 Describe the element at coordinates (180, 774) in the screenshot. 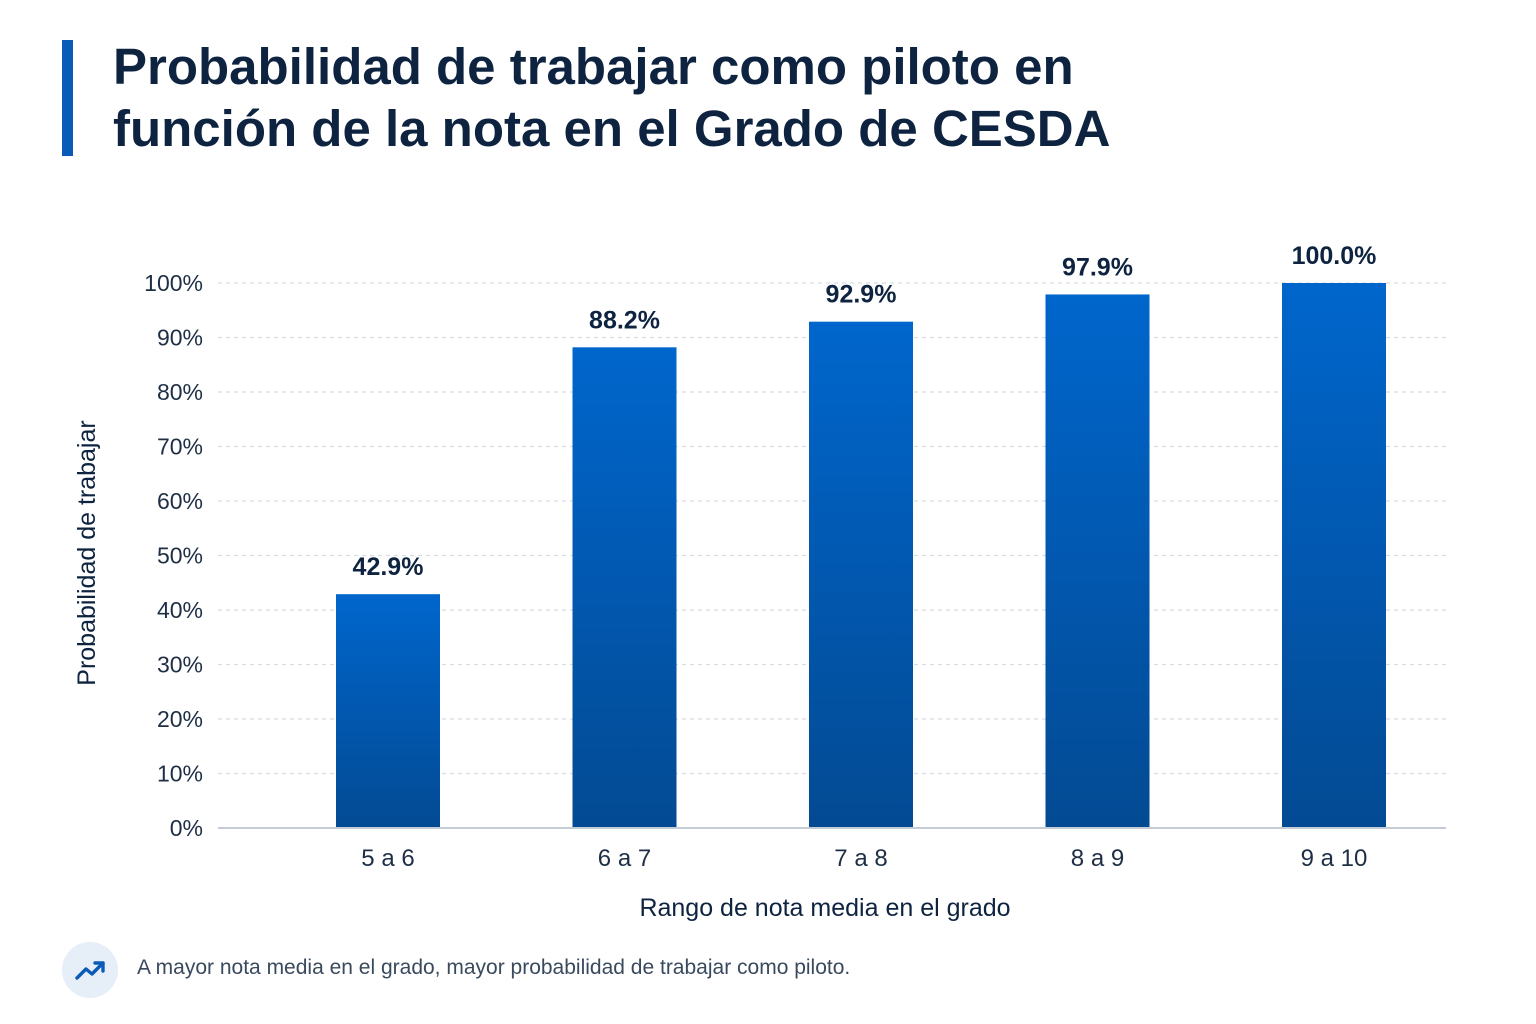

I see `y-tick-label: 10%` at that location.